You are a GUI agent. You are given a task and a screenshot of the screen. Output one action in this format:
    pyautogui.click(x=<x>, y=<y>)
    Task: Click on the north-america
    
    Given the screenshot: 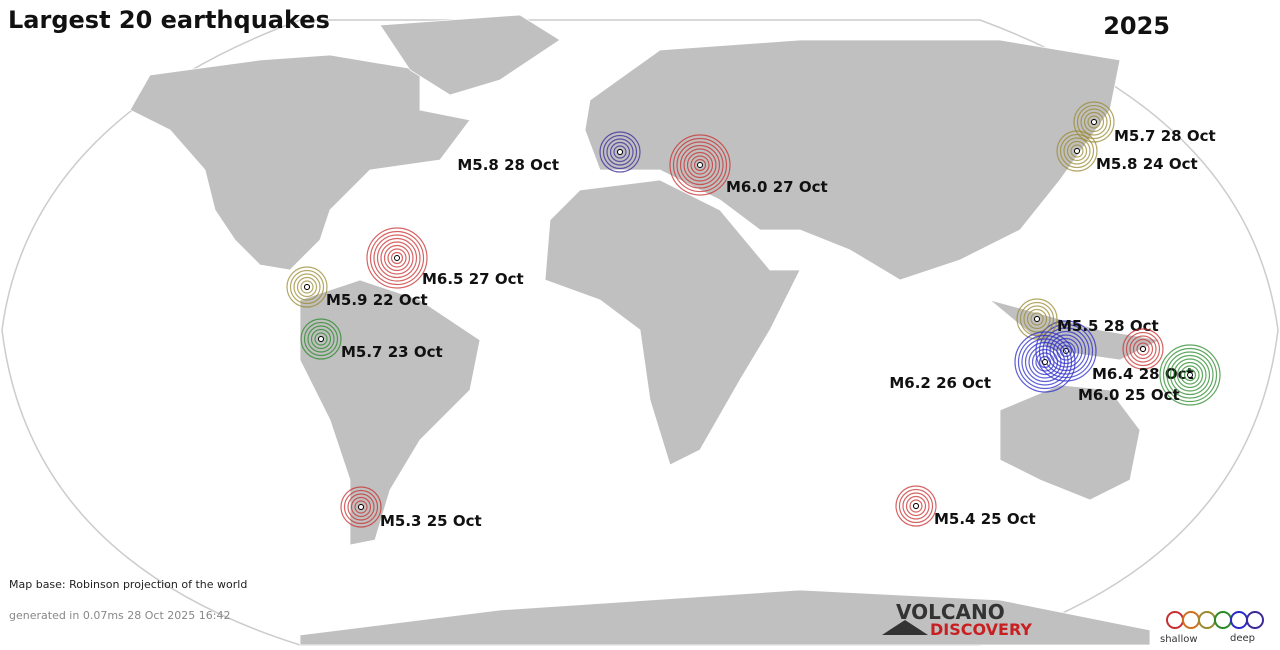 What is the action you would take?
    pyautogui.click(x=300, y=162)
    